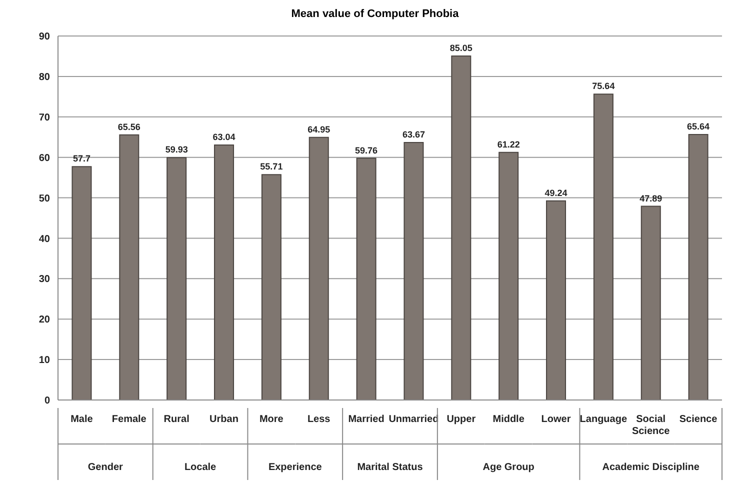  Describe the element at coordinates (129, 127) in the screenshot. I see `data-label: 65.56` at that location.